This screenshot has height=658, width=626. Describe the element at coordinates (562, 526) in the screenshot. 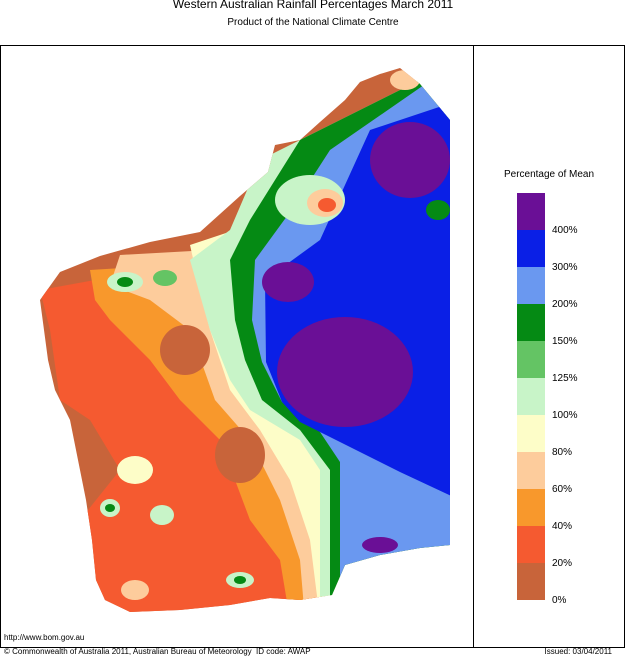

I see `legend-label: 40%` at that location.